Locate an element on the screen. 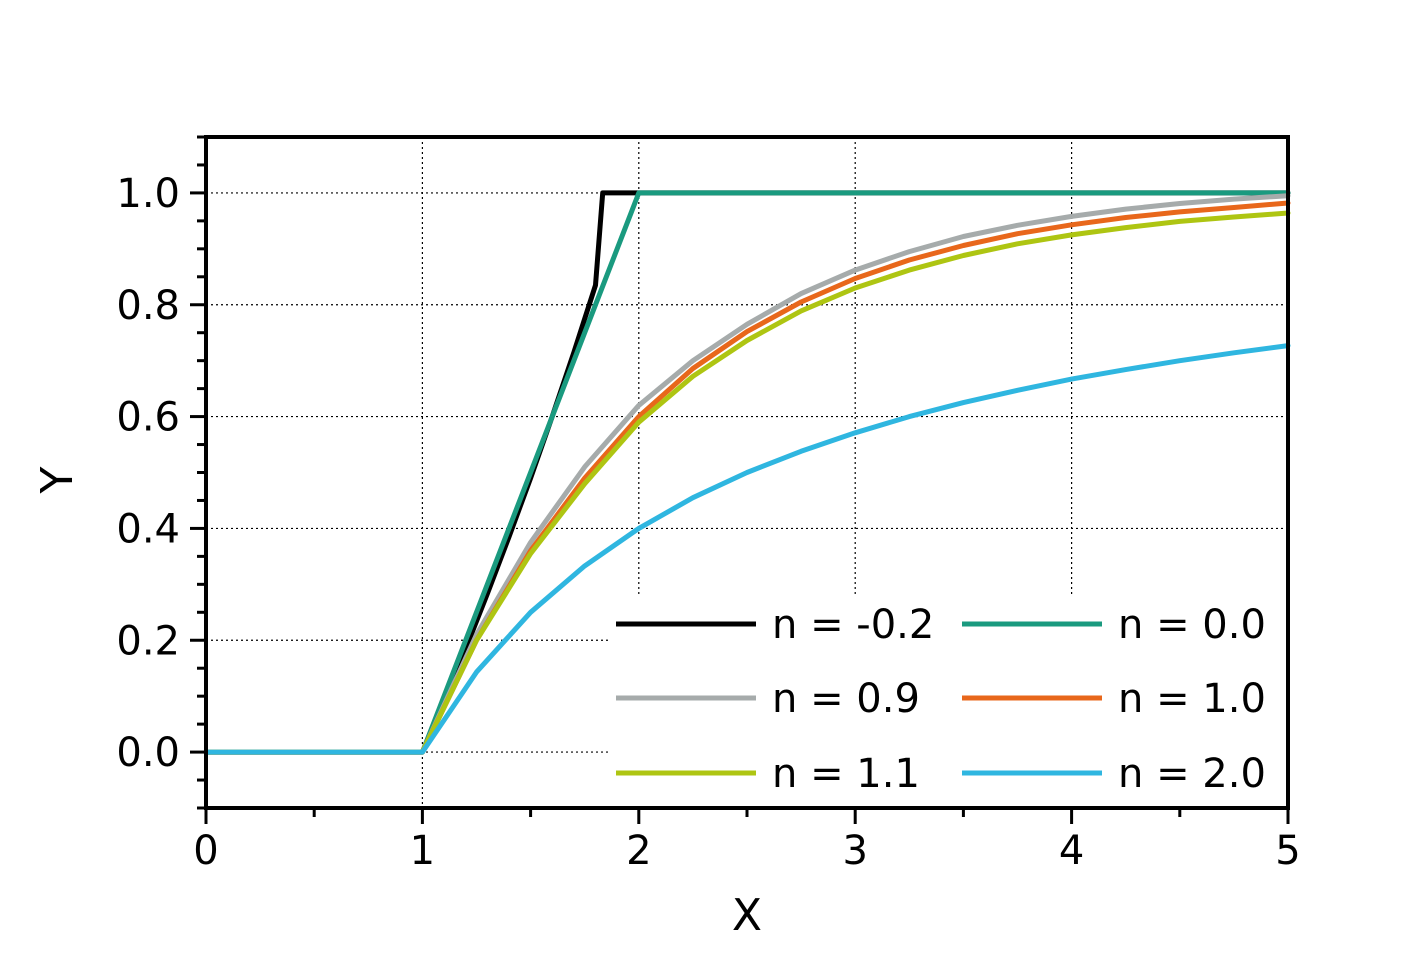  y-tick-label: 0.2 is located at coordinates (148, 641).